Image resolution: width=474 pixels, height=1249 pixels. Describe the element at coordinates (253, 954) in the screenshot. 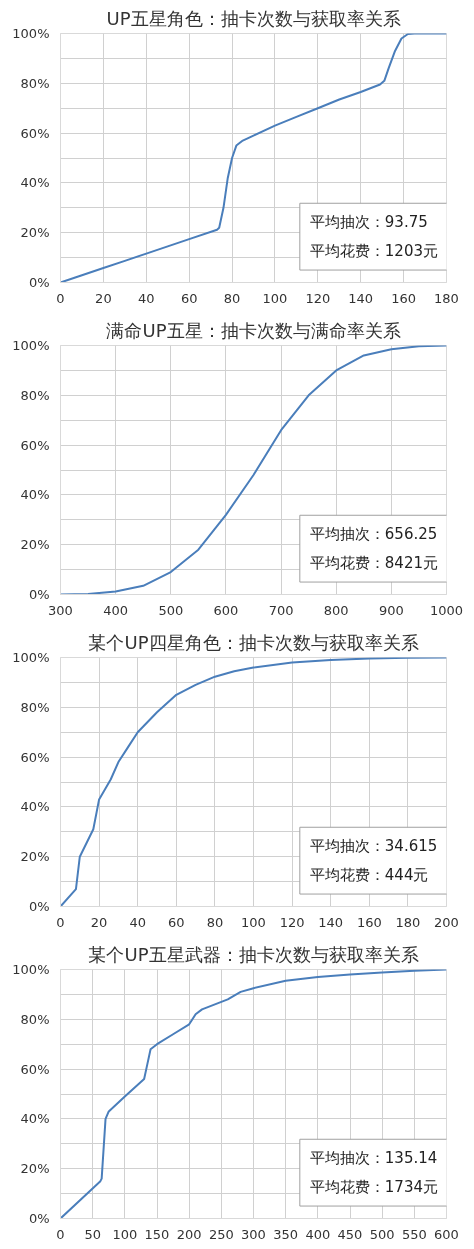

I see `chart-title: 某个UP五星武器：抽卡次数与获取率关系` at that location.